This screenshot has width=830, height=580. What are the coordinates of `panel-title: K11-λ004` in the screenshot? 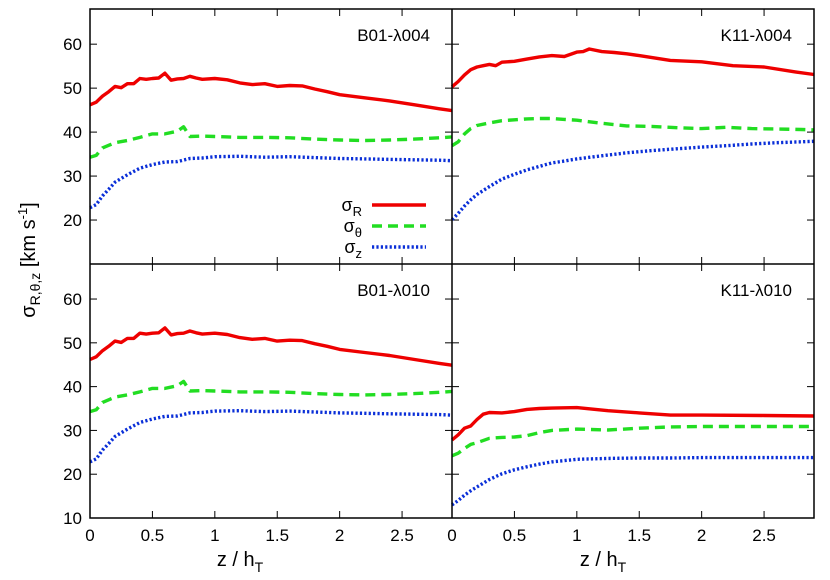 It's located at (756, 35).